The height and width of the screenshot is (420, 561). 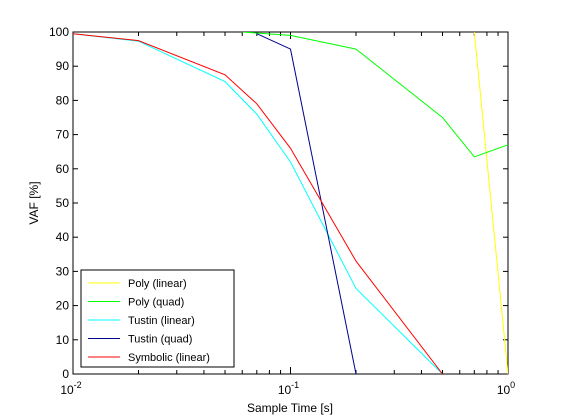 What do you see at coordinates (306, 203) in the screenshot?
I see `series-line-tustin-quad` at bounding box center [306, 203].